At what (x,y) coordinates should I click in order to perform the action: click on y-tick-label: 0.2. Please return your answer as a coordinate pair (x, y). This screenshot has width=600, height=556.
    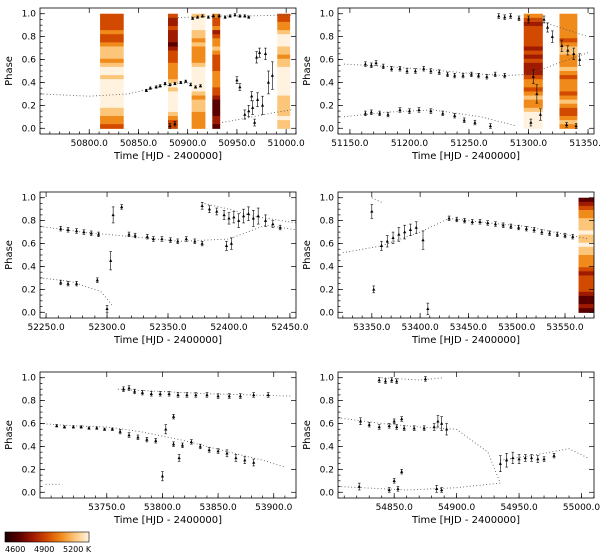
    Looking at the image, I should click on (327, 290).